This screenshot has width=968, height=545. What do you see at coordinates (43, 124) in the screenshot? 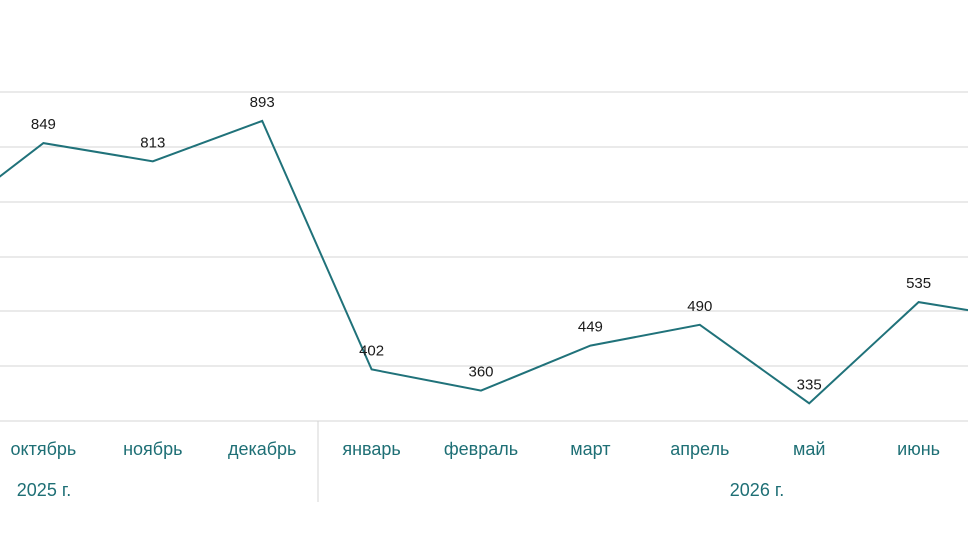
I see `data-label: 849` at bounding box center [43, 124].